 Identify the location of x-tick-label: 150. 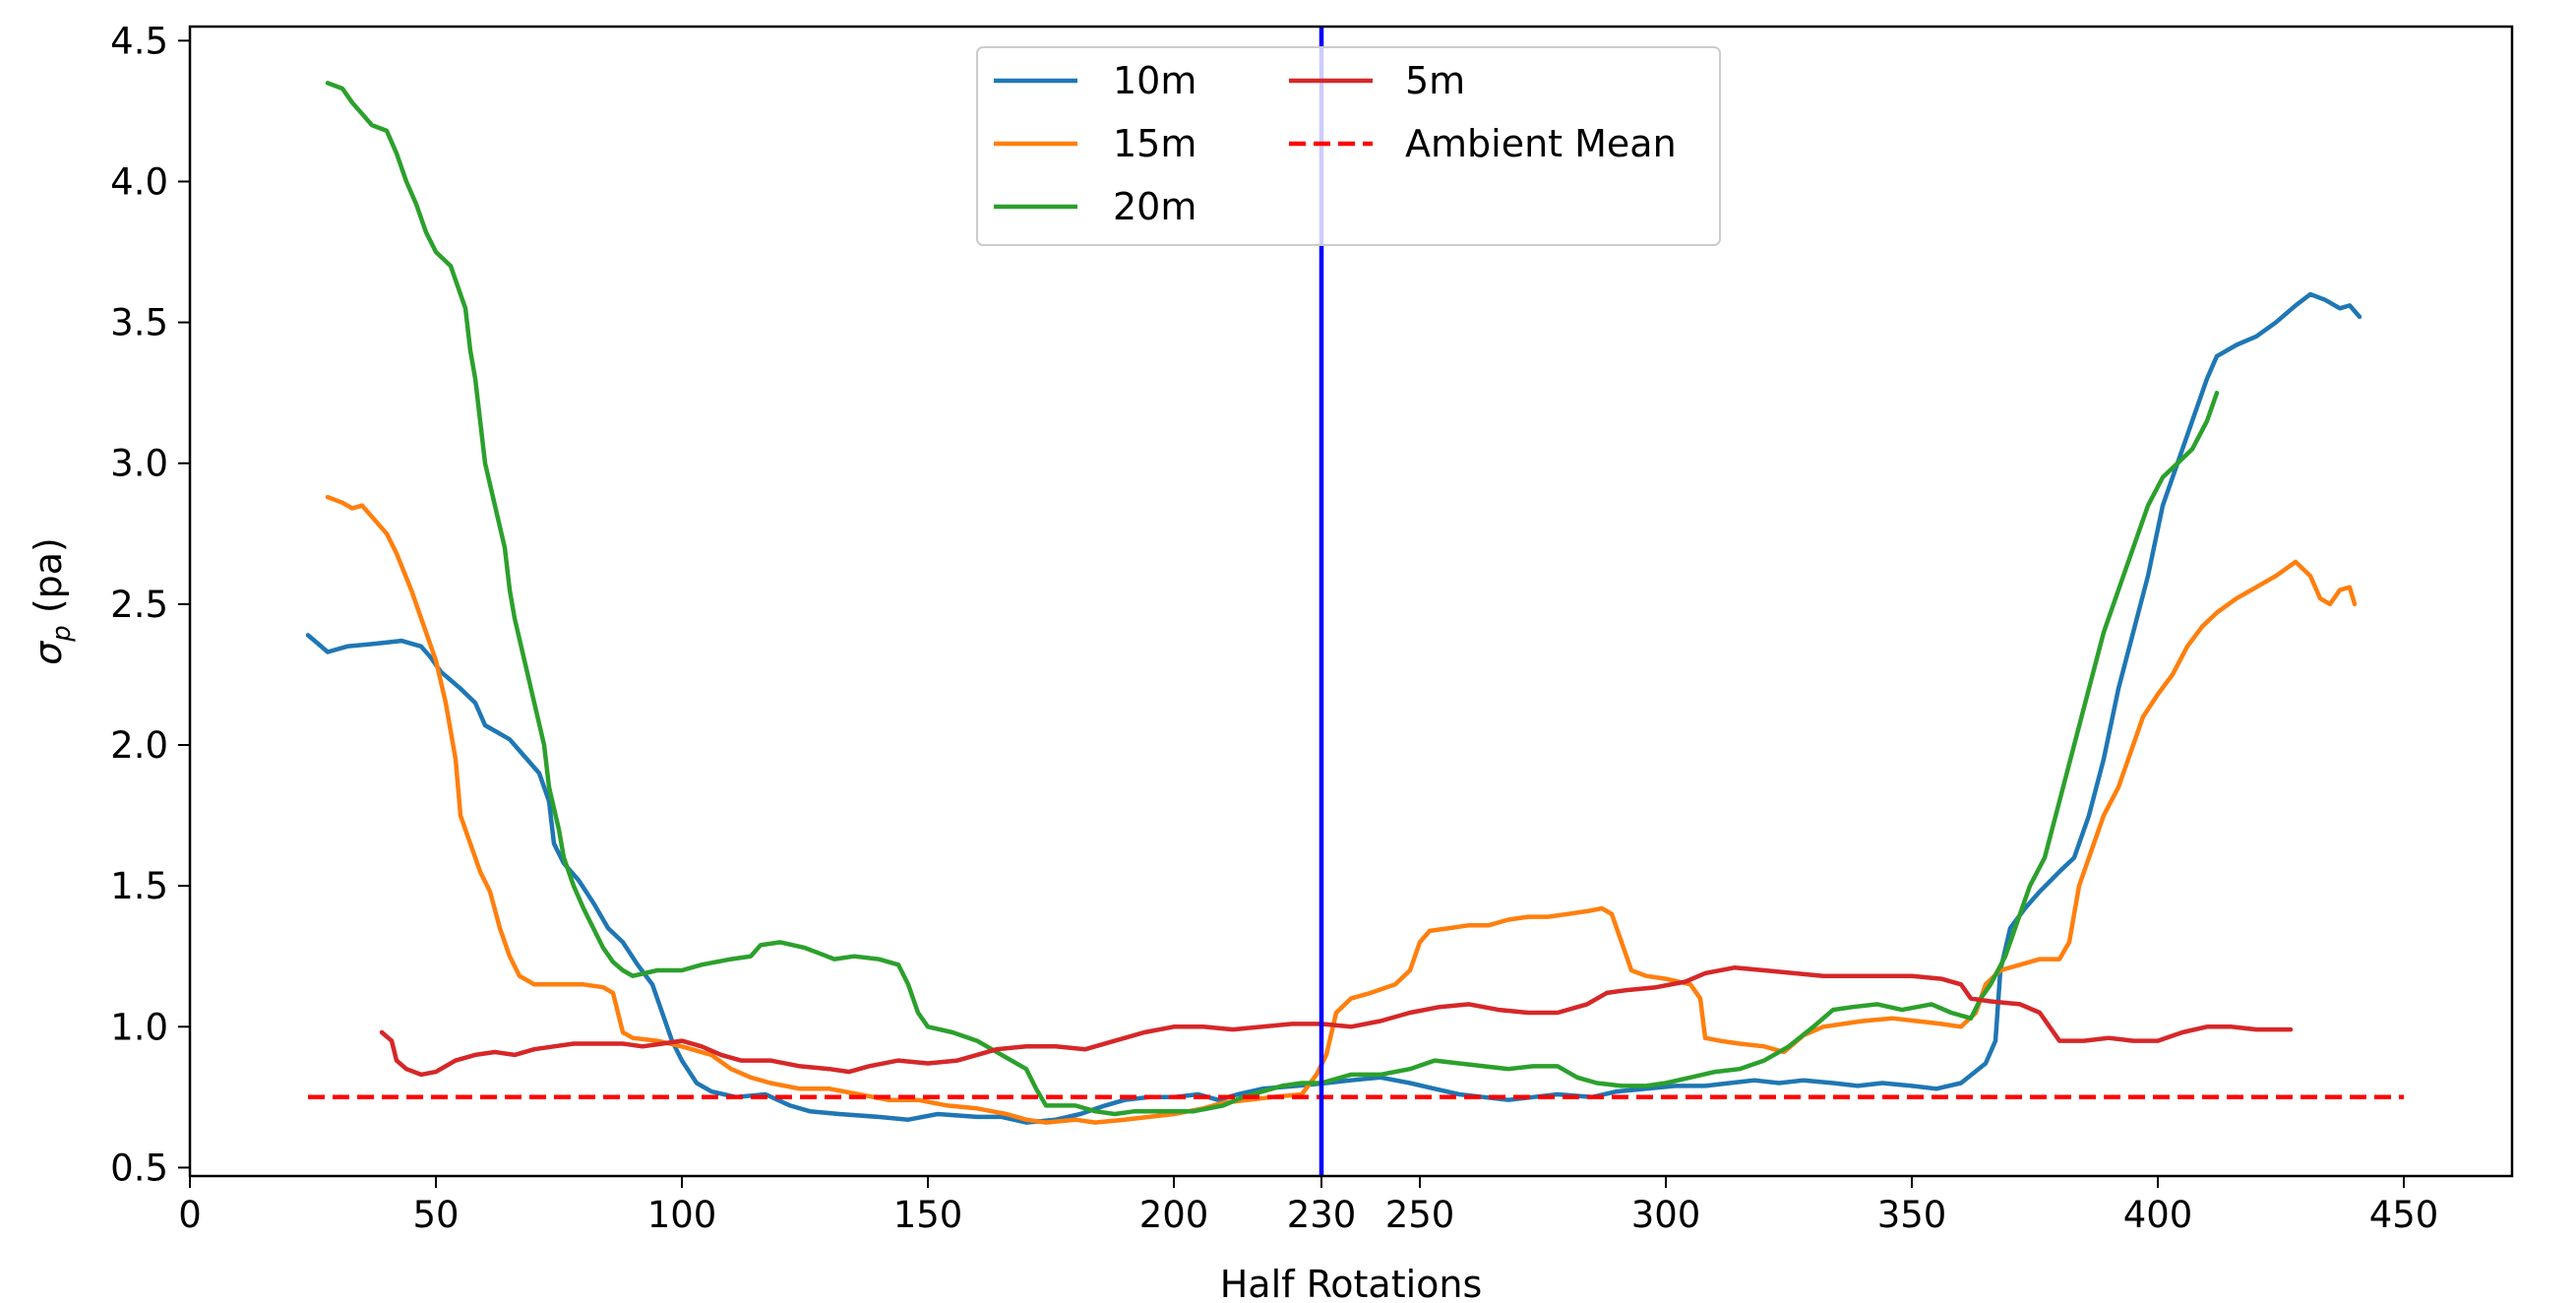
(928, 1215).